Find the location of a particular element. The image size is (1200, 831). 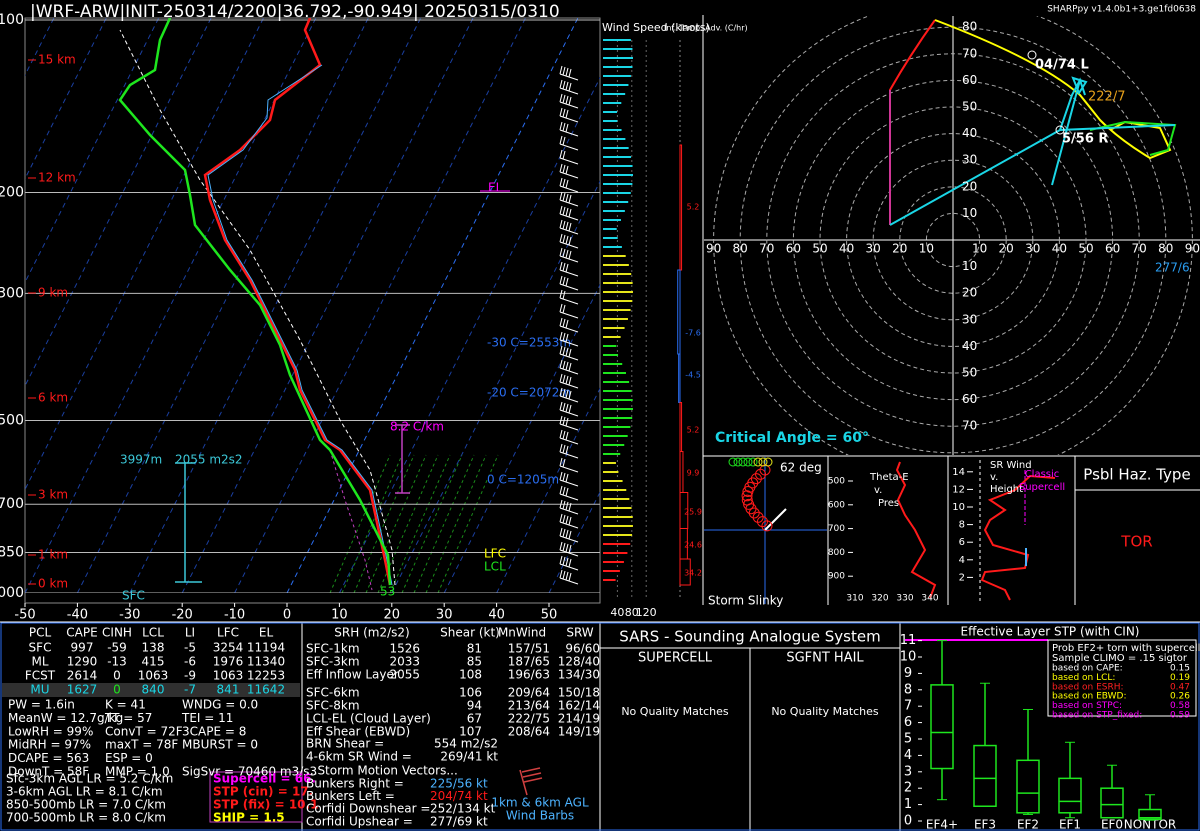

hodo-tick: 80 is located at coordinates (969, 27).